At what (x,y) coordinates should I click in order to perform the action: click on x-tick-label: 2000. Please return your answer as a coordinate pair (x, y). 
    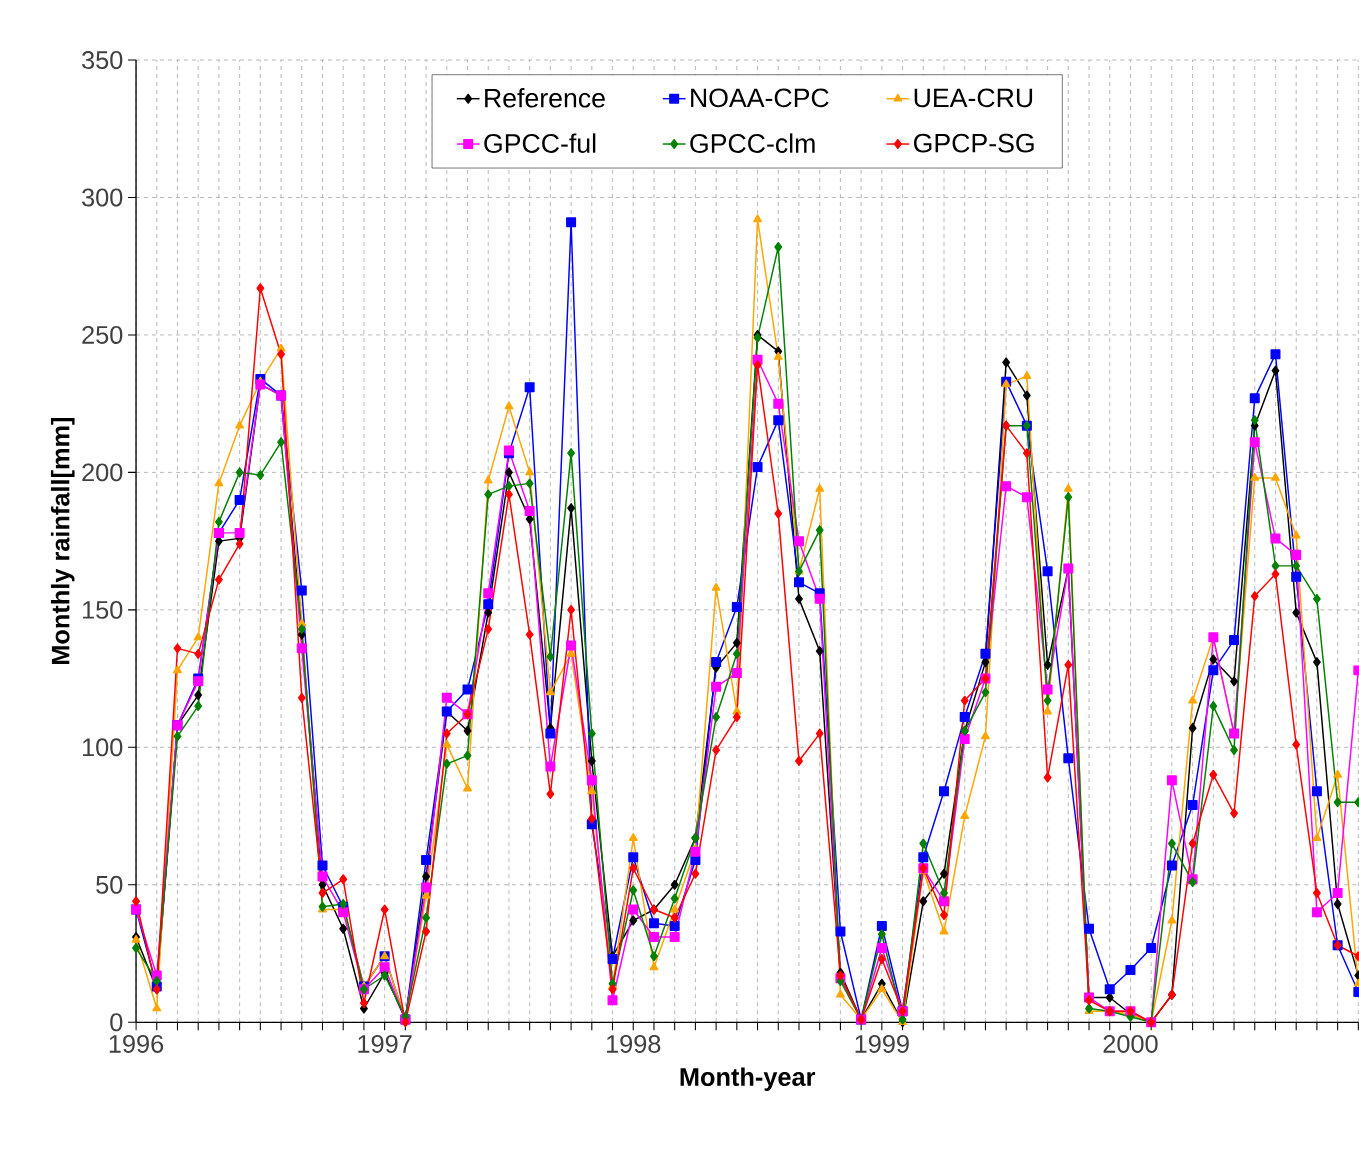
    Looking at the image, I should click on (1130, 1044).